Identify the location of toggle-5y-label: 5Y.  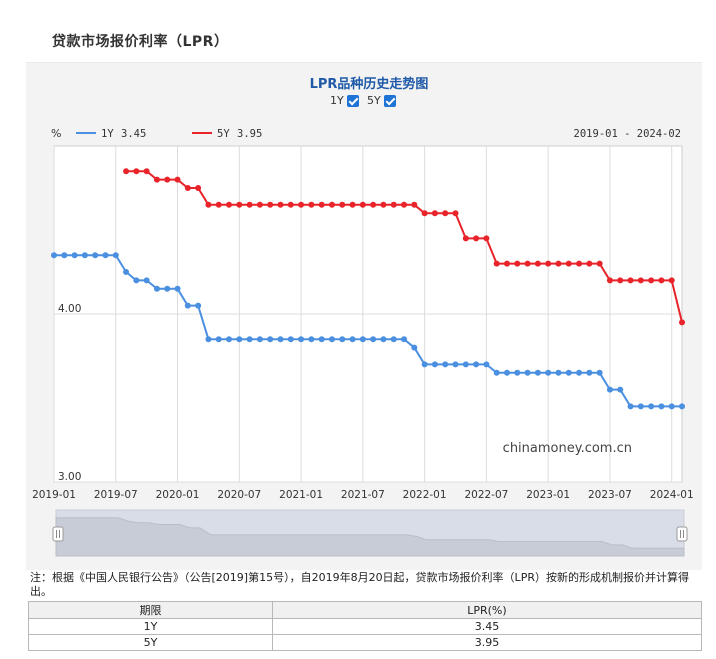
(374, 100).